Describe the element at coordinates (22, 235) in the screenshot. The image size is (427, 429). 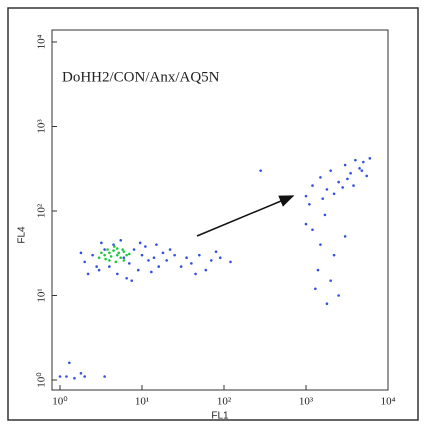
I see `y-axis-label: FL4` at that location.